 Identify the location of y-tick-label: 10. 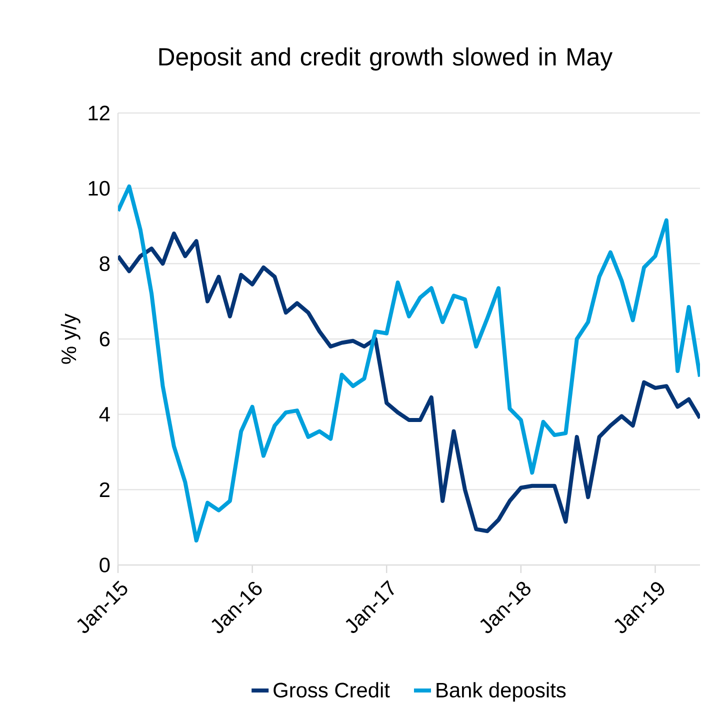
(99, 188).